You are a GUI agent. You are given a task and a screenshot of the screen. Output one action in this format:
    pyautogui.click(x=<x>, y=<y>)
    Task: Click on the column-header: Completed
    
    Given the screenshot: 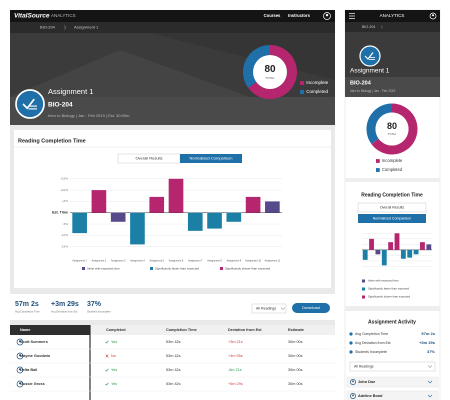 What is the action you would take?
    pyautogui.click(x=116, y=330)
    